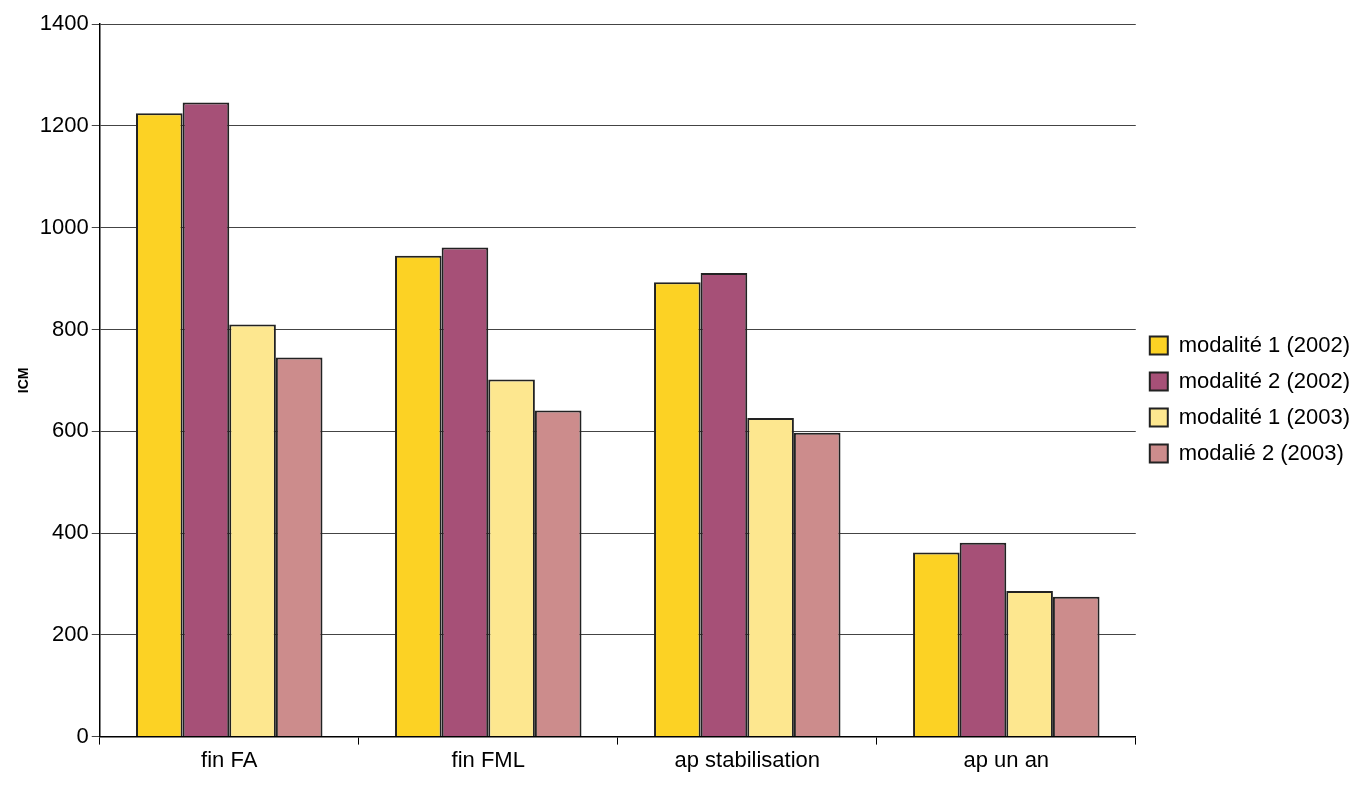 The height and width of the screenshot is (789, 1372). I want to click on x-tick-label: fin FA, so click(229, 759).